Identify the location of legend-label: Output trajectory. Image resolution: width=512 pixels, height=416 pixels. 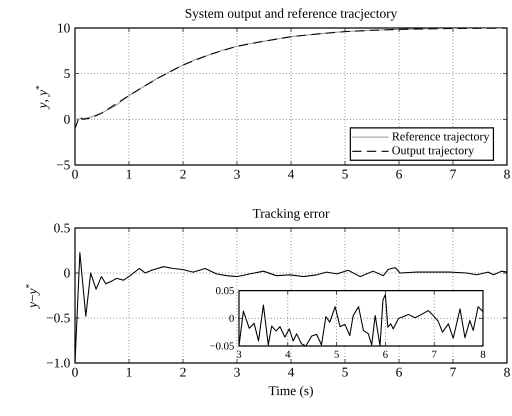
(433, 151).